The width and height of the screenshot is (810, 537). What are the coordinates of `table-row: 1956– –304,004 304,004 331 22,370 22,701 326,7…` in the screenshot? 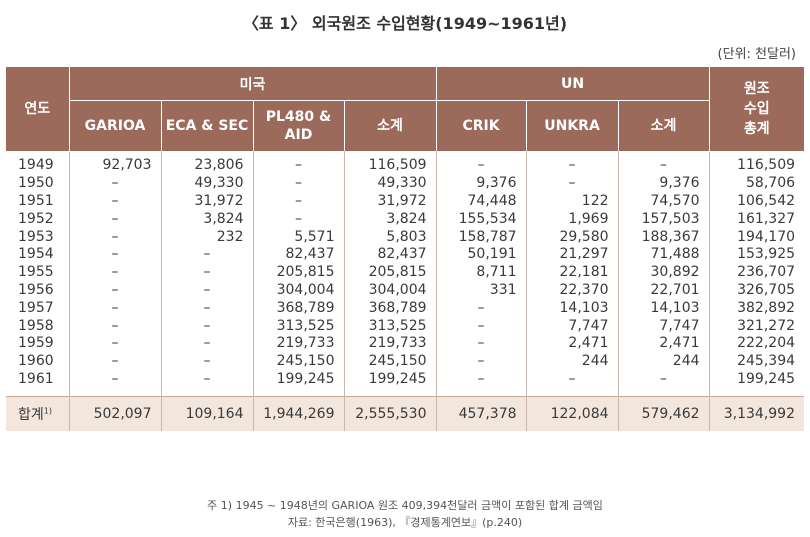 It's located at (405, 290).